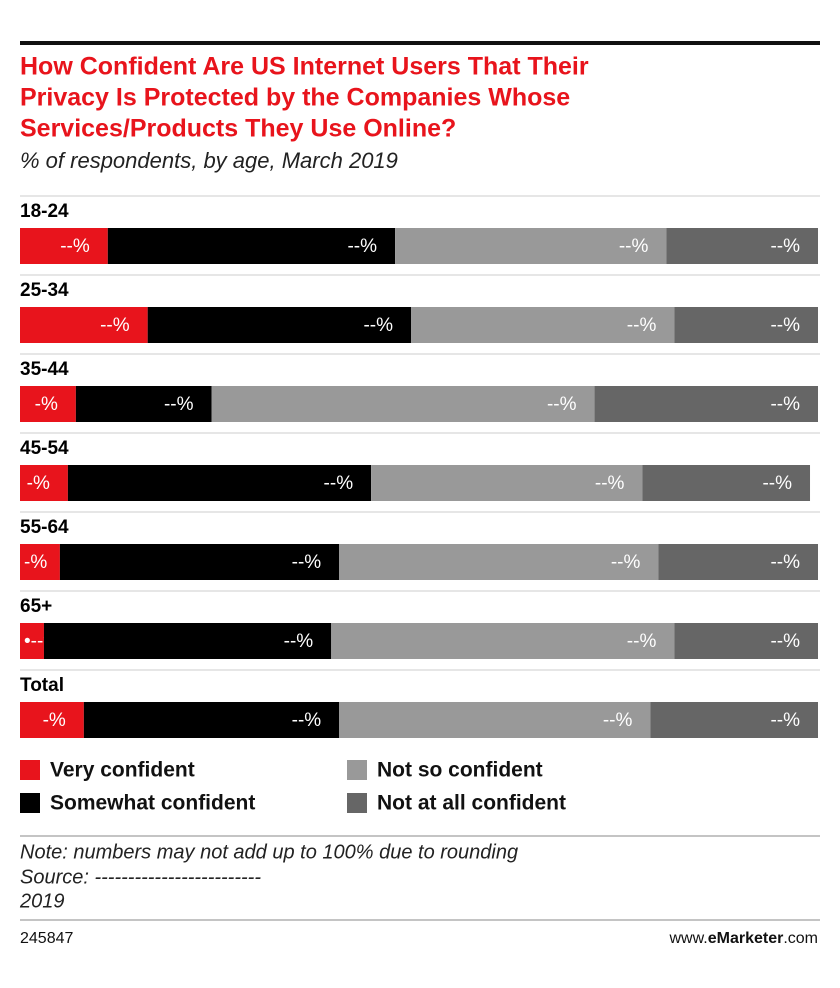 The width and height of the screenshot is (840, 988). I want to click on chart-title: Services/Products They Use Online?, so click(238, 129).